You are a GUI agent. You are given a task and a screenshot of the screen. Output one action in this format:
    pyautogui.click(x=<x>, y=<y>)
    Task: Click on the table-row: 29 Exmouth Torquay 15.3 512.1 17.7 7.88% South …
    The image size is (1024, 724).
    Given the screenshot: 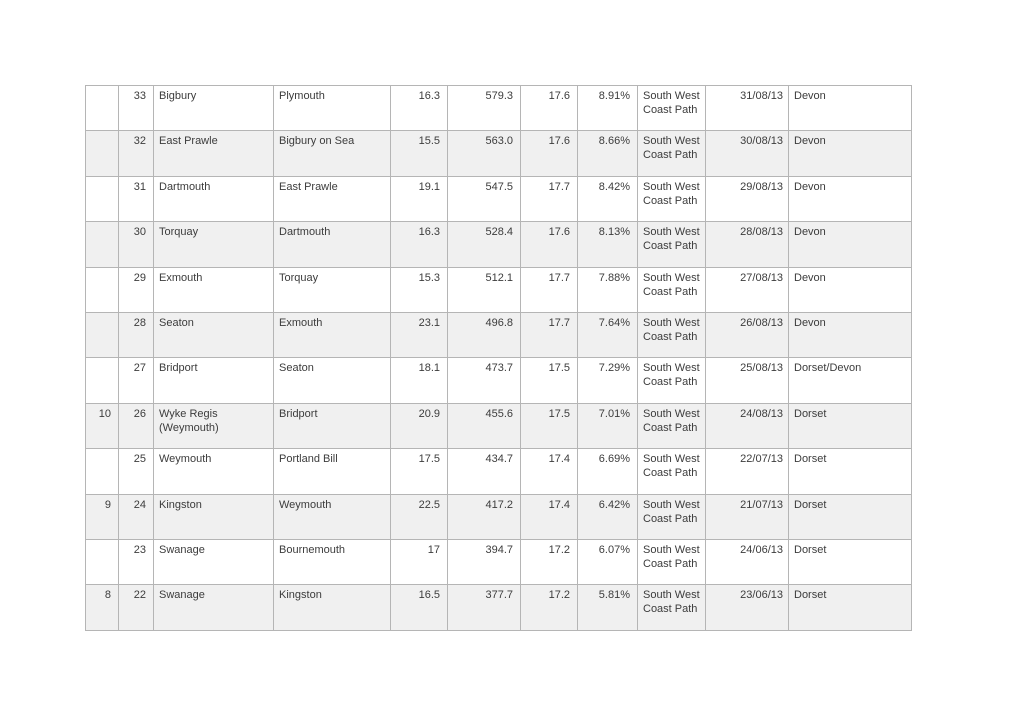 What is the action you would take?
    pyautogui.click(x=498, y=289)
    